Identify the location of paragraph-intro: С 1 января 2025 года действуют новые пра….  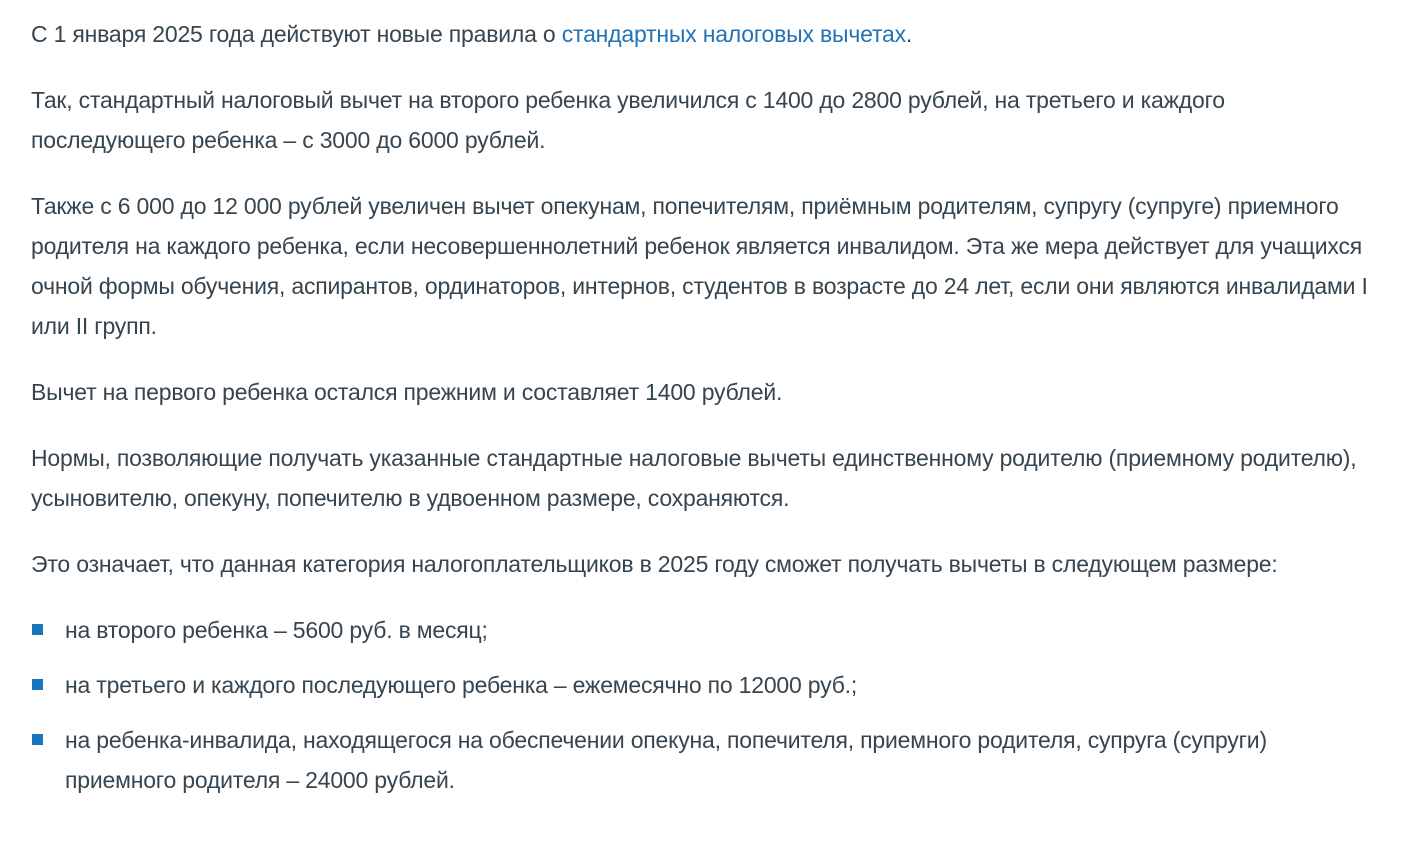
(706, 34).